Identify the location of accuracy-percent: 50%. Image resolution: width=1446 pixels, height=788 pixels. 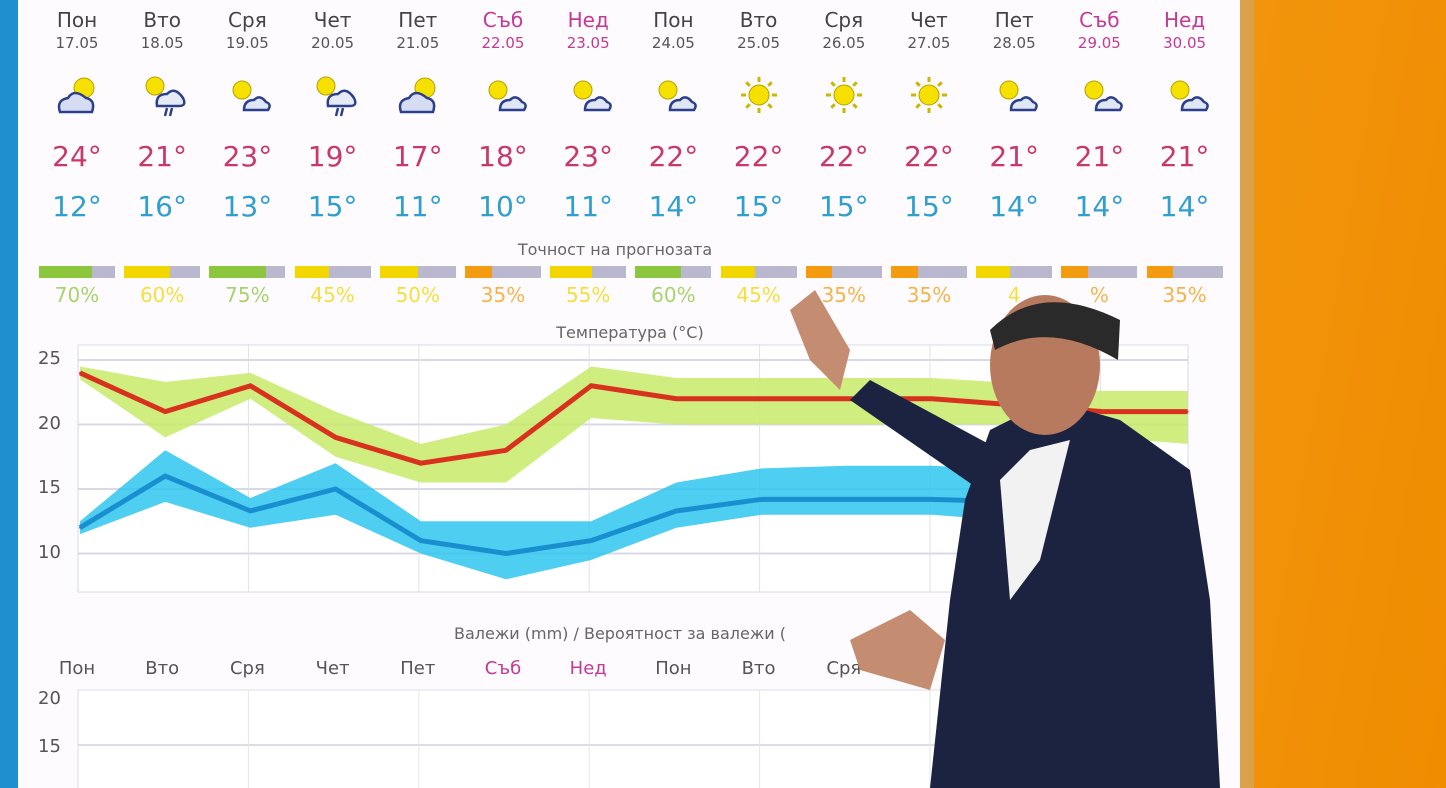
(418, 295).